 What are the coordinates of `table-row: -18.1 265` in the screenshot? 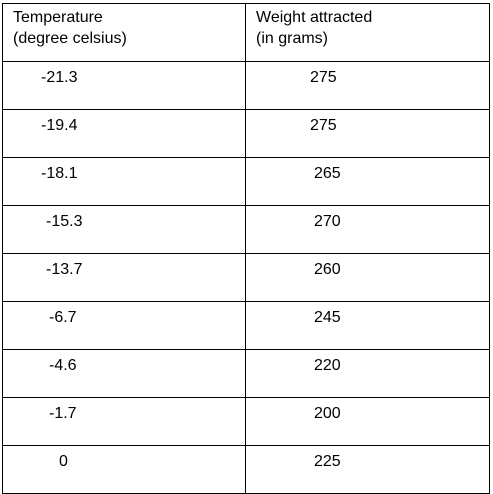 It's located at (246, 181).